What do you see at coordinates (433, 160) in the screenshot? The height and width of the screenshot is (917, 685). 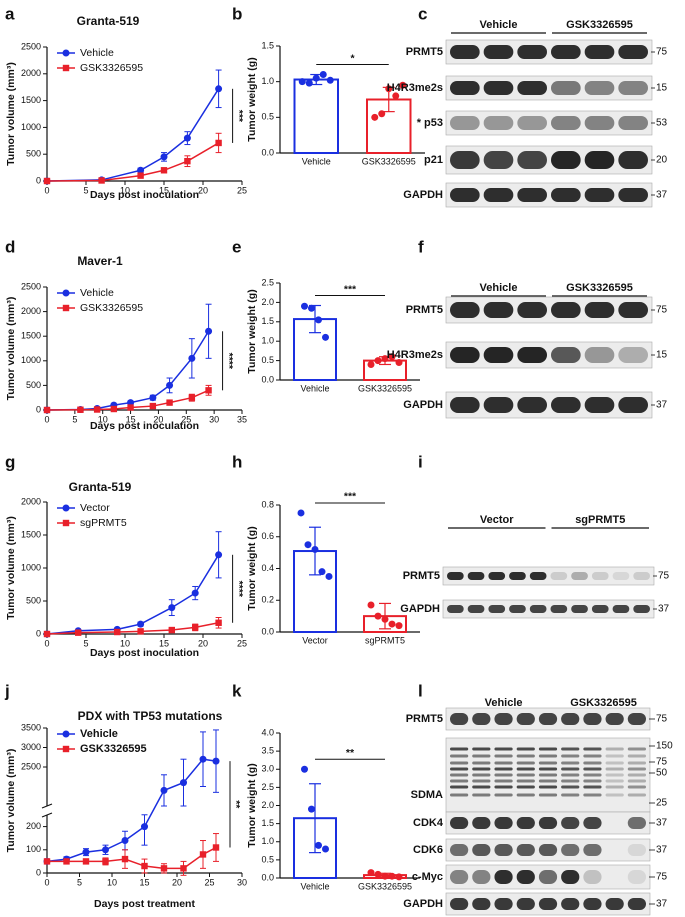 I see `row-label: p21` at bounding box center [433, 160].